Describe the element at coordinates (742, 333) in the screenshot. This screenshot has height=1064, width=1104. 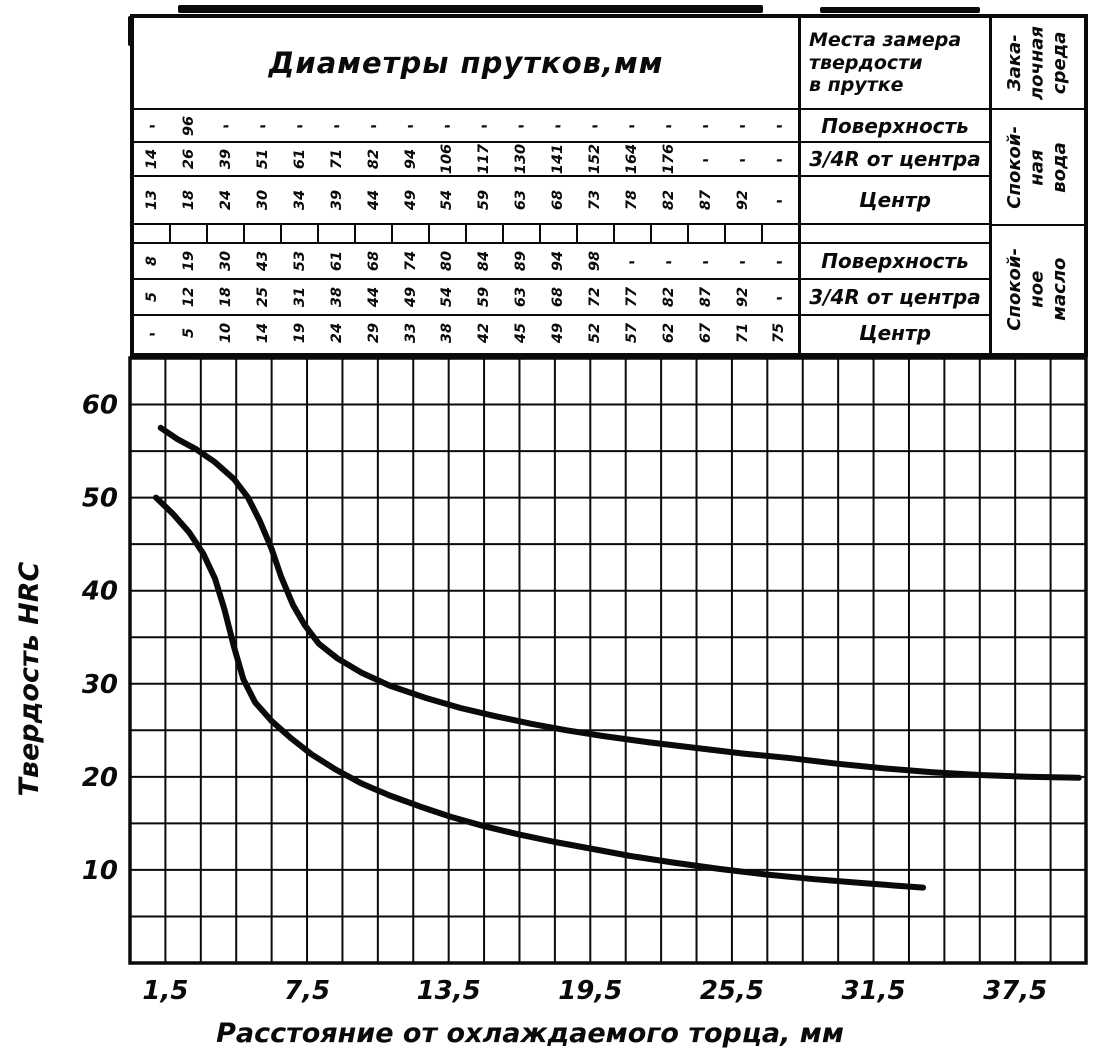
I see `diameter-value: 71` at that location.